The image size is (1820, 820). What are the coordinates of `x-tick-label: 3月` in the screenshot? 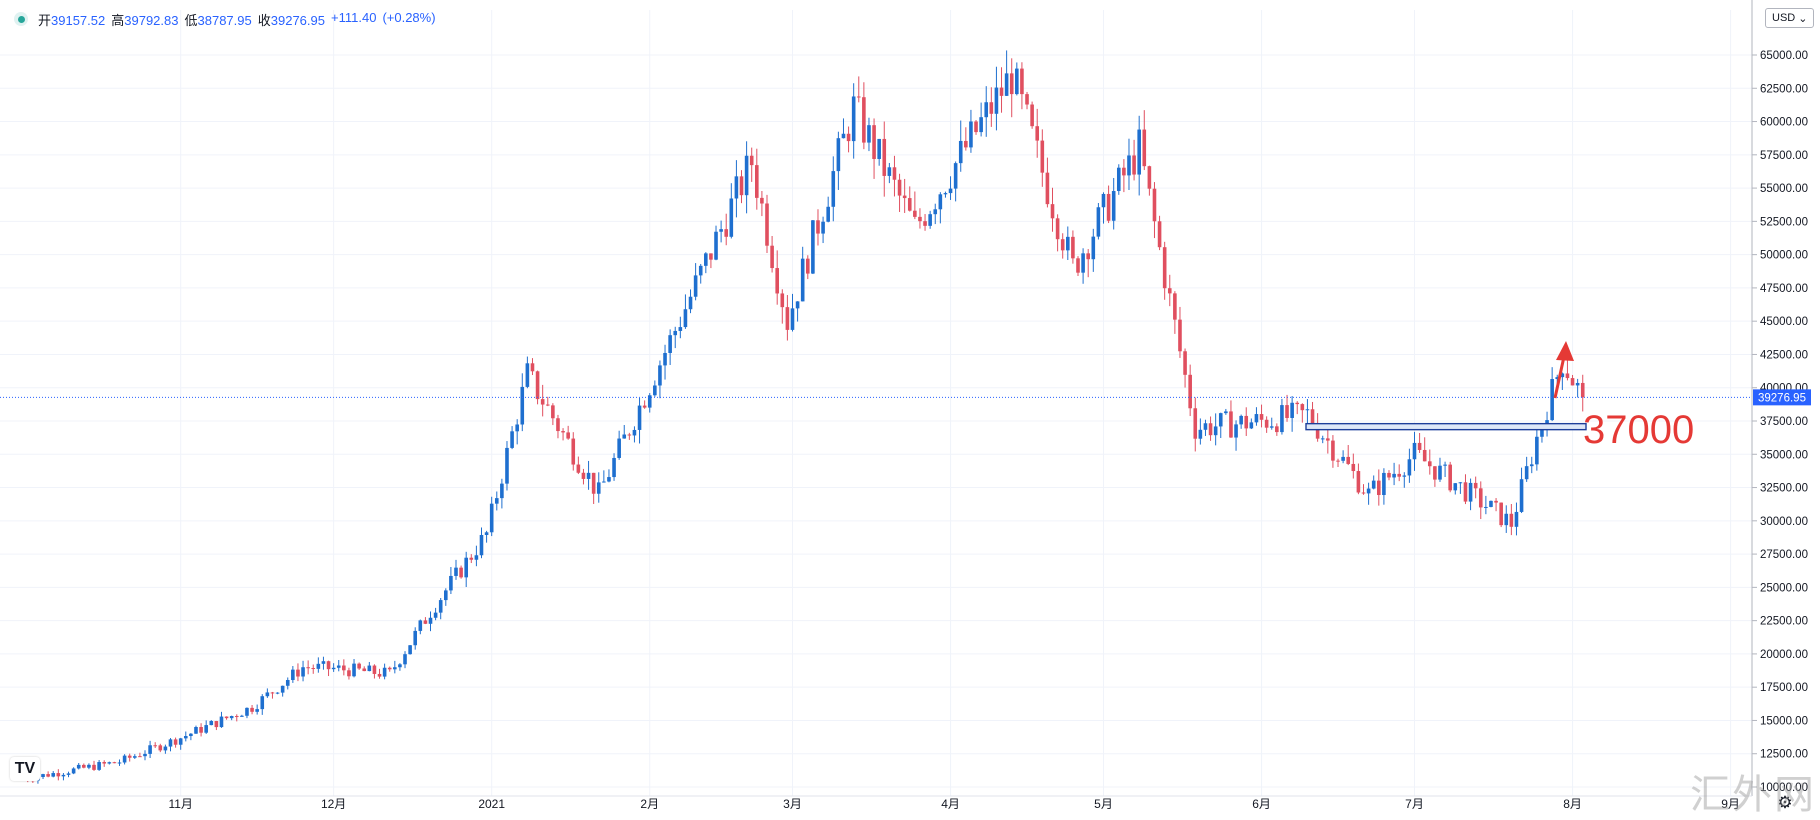 It's located at (792, 804).